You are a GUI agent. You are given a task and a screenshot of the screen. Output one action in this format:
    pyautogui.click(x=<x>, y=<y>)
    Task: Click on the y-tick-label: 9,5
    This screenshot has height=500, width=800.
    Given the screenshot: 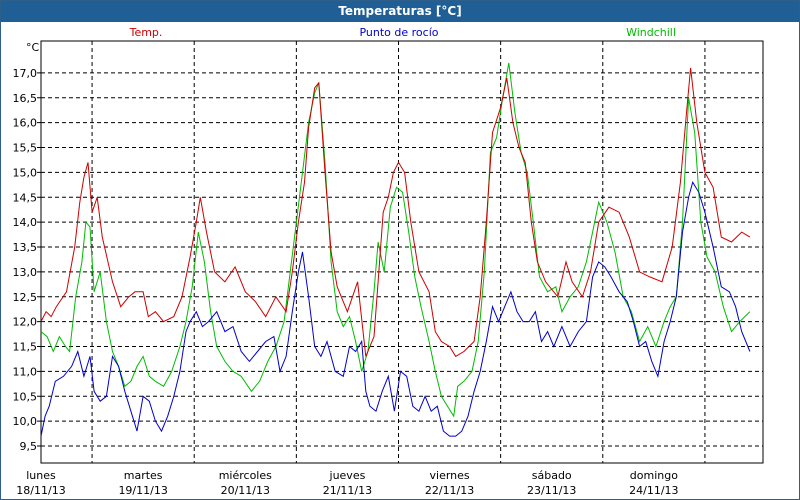 What is the action you would take?
    pyautogui.click(x=29, y=446)
    